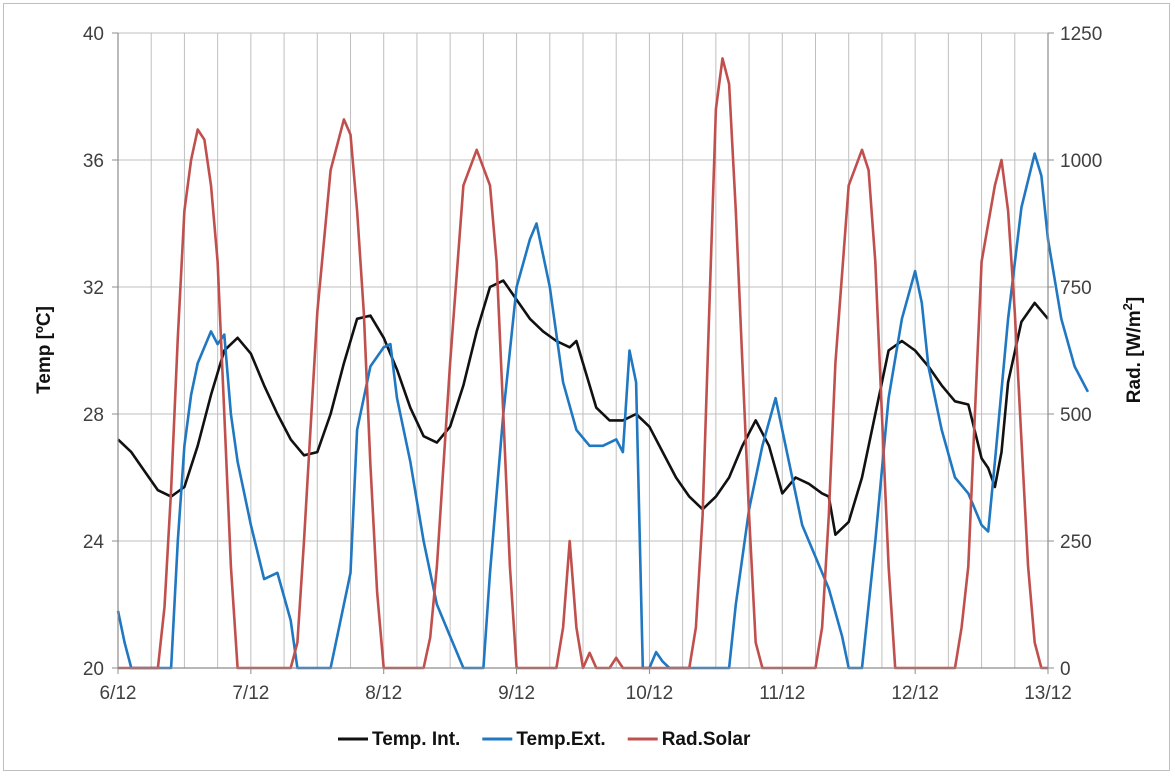  I want to click on y-right-tick-label: 1000, so click(1081, 161).